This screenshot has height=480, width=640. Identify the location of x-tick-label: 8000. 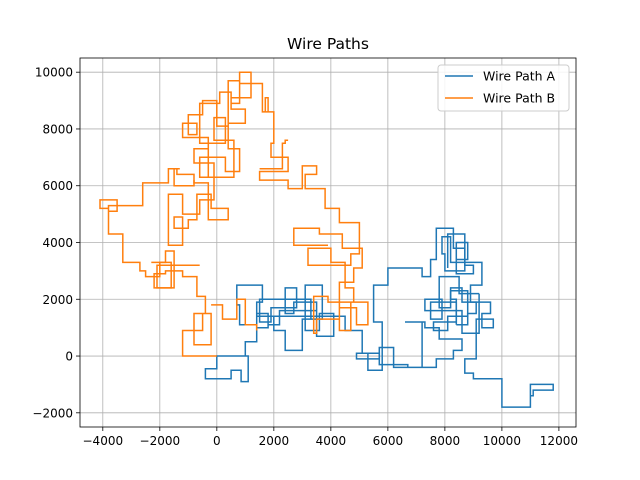
(445, 441).